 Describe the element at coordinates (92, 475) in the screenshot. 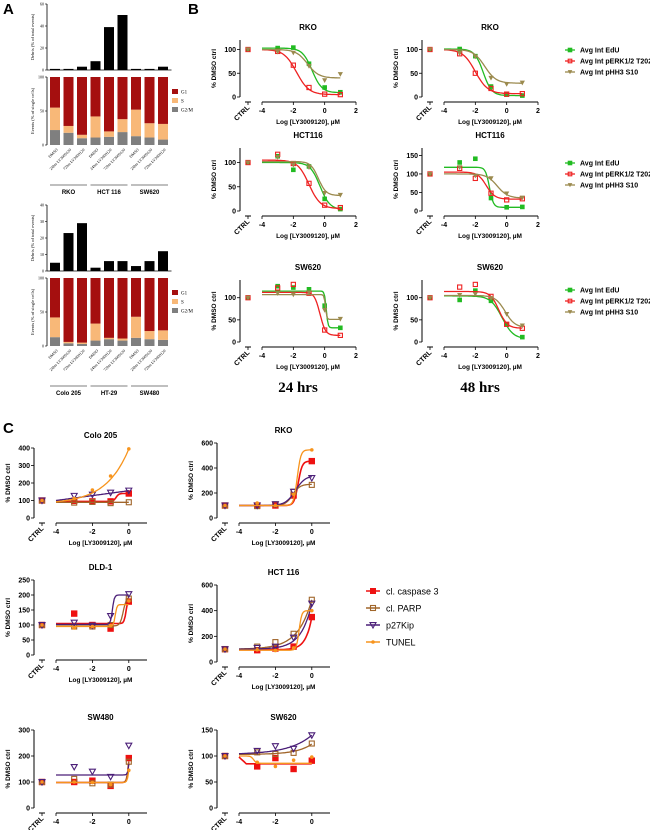

I see `fit-curve-tunel` at that location.